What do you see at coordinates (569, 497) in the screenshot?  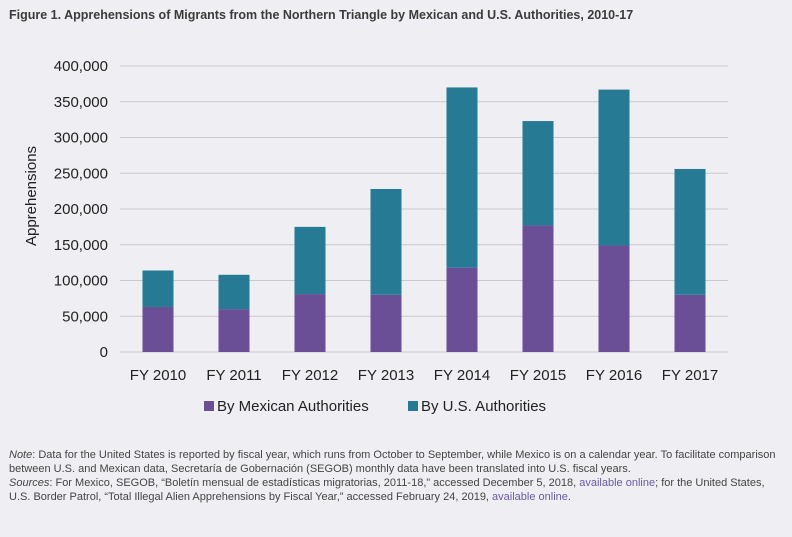 I see `sources-text-3: .` at bounding box center [569, 497].